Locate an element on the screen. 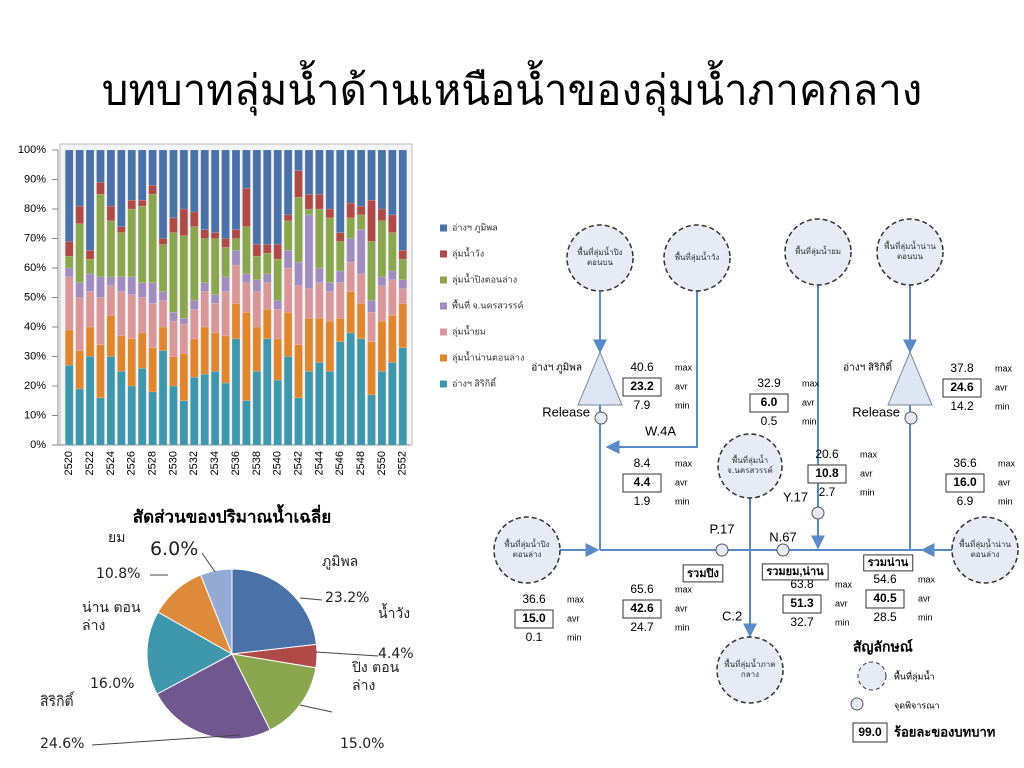 This screenshot has height=768, width=1024. legend-sample-box is located at coordinates (870, 732).